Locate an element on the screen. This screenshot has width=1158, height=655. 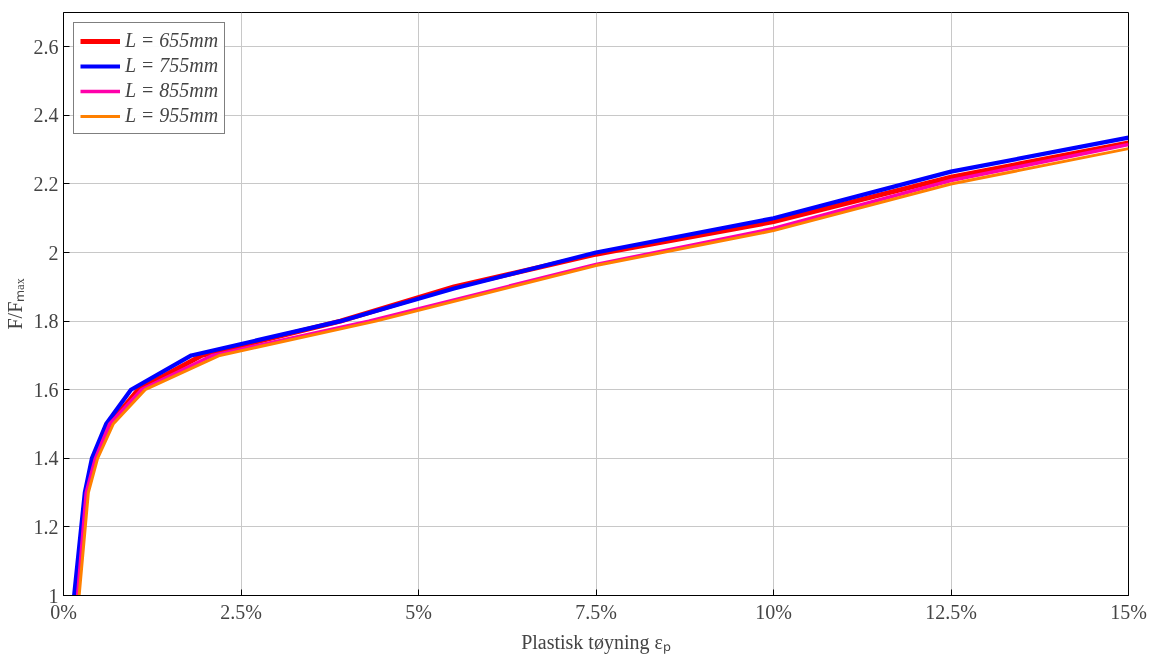
x-tick-label: 12.5% is located at coordinates (951, 611).